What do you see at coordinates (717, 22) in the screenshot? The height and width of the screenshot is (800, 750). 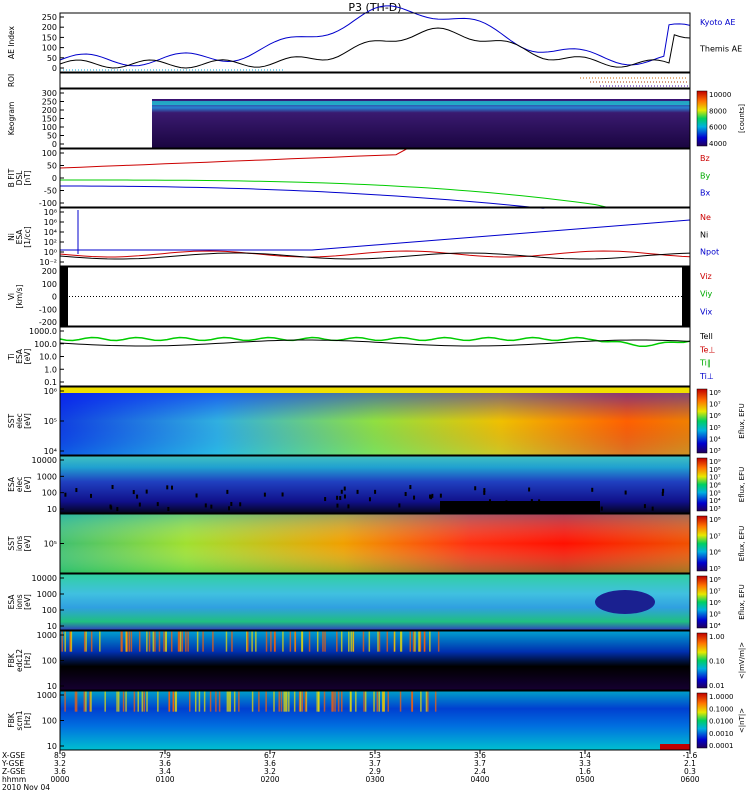 I see `legend-label: Kyoto AE` at bounding box center [717, 22].